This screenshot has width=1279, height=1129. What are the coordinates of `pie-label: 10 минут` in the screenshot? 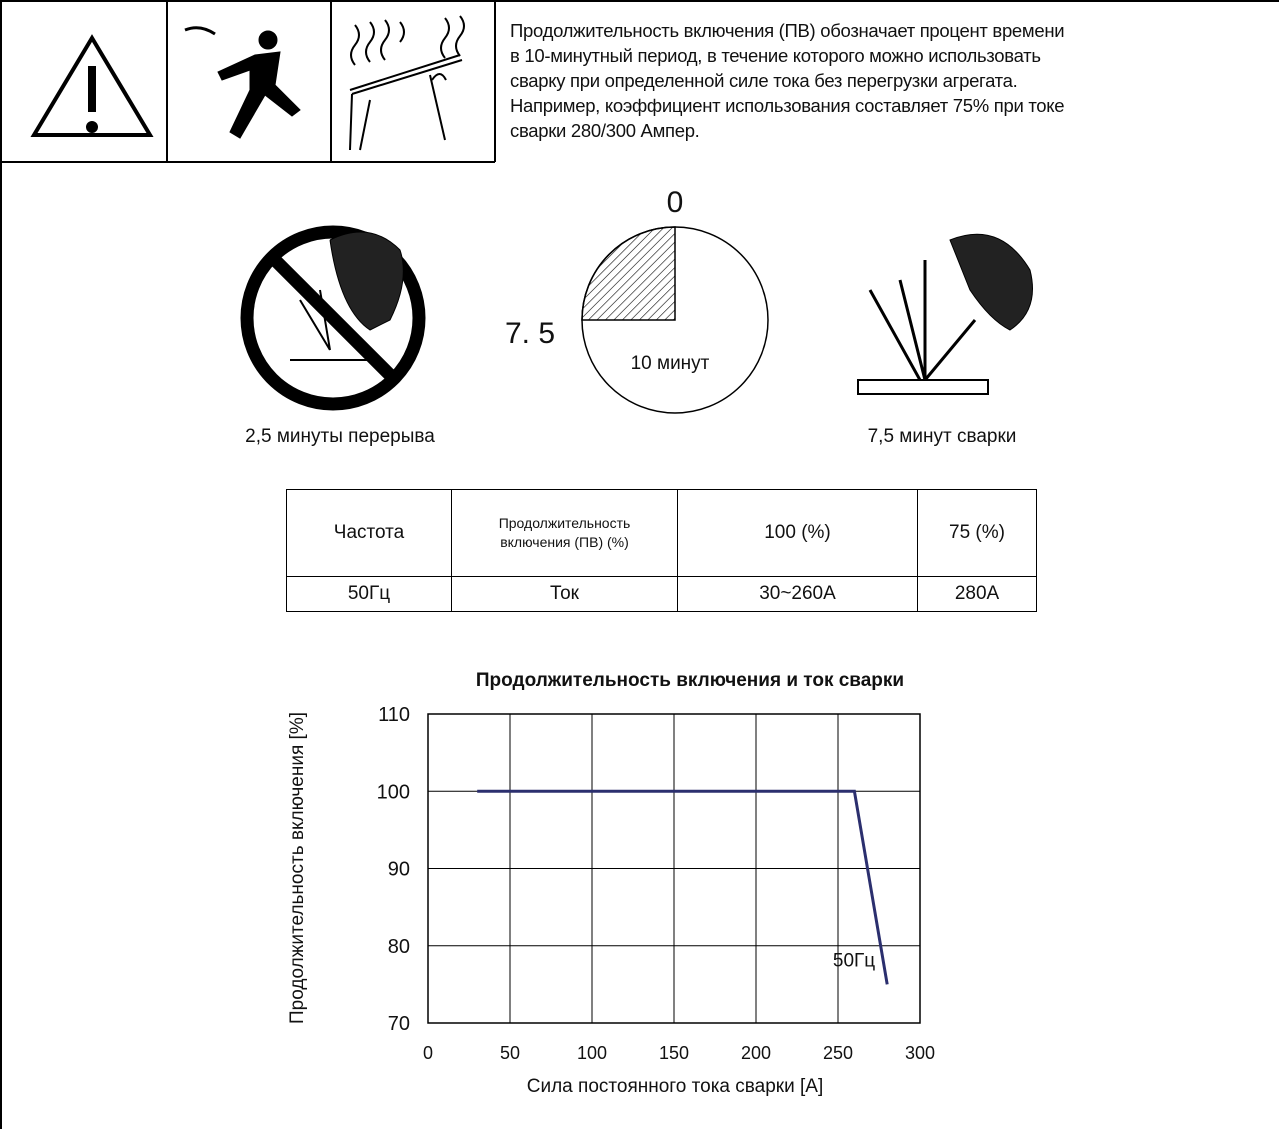 It's located at (670, 363).